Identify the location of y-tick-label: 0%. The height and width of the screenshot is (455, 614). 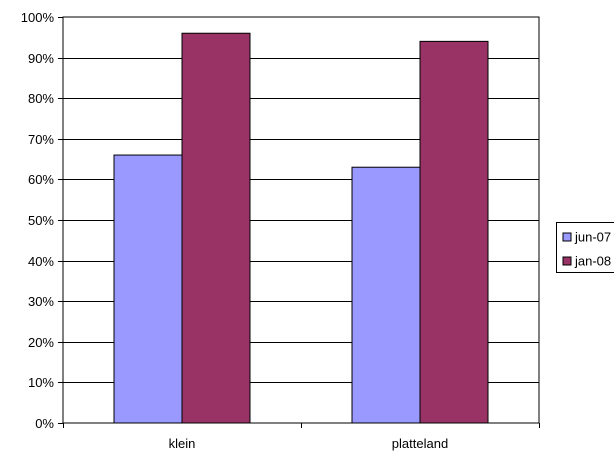
(44, 423).